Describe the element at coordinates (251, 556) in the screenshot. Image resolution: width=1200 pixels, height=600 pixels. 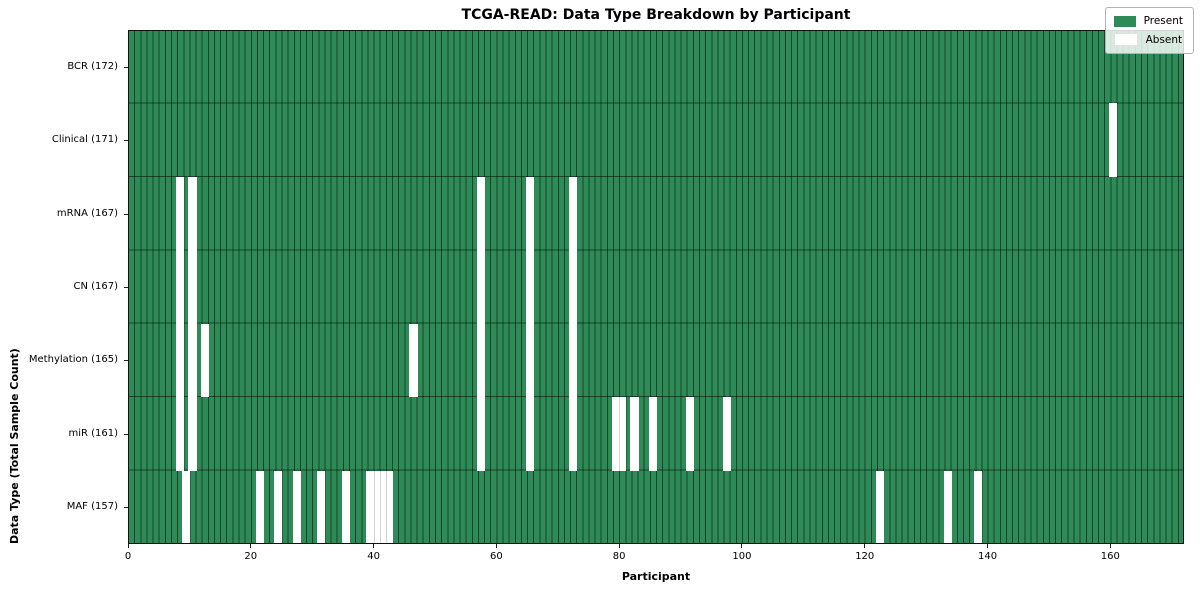
I see `x-tick-label: 20` at that location.